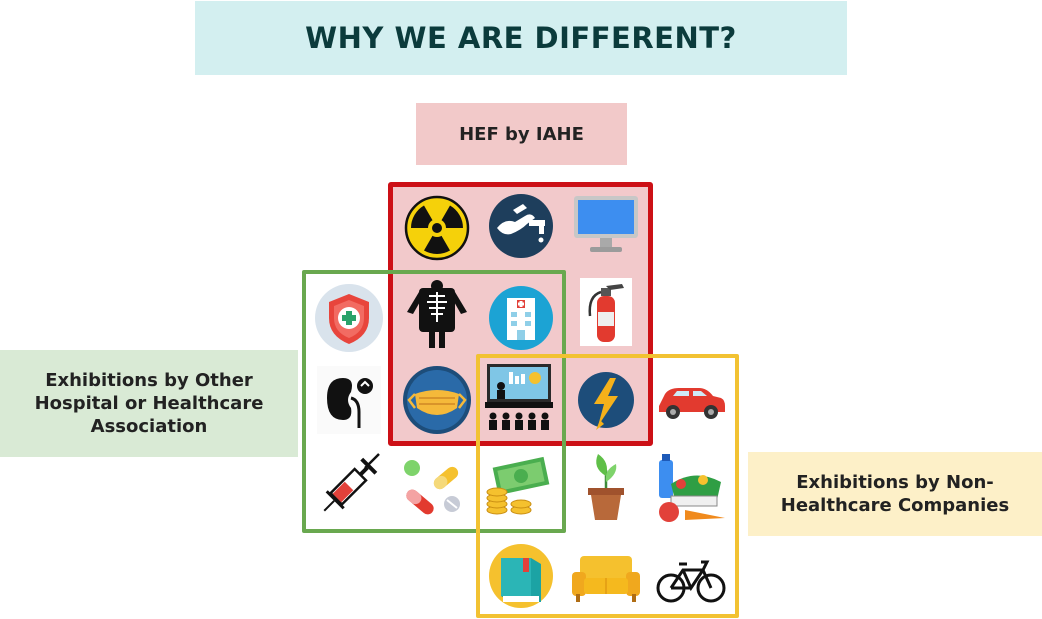 This screenshot has width=1042, height=619. I want to click on potted-plant-icon, so click(606, 486).